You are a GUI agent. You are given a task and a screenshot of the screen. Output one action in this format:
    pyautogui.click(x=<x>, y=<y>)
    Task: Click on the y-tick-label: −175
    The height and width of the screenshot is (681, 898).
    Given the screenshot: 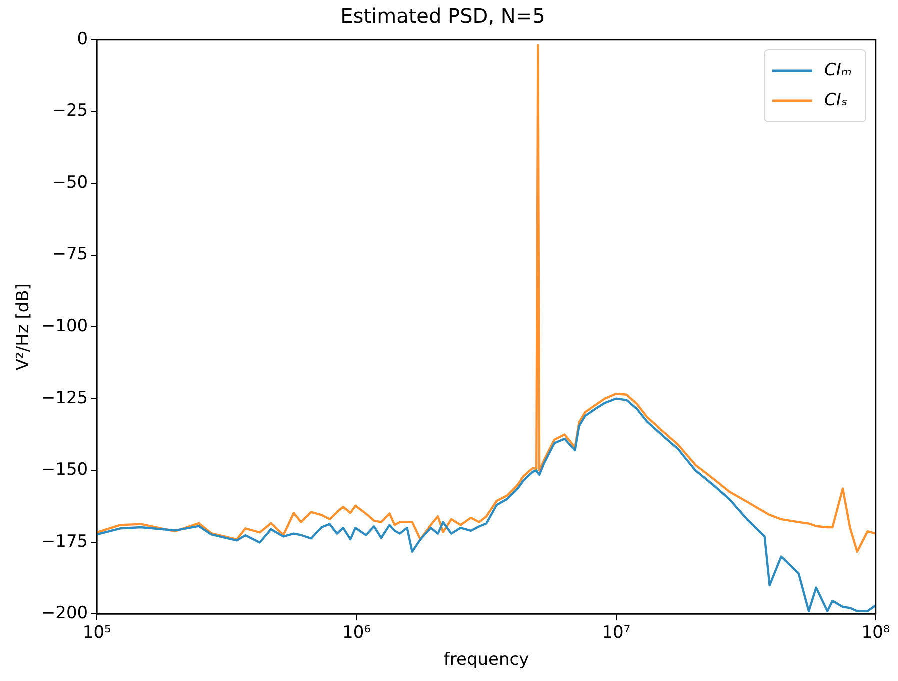 What is the action you would take?
    pyautogui.click(x=64, y=542)
    